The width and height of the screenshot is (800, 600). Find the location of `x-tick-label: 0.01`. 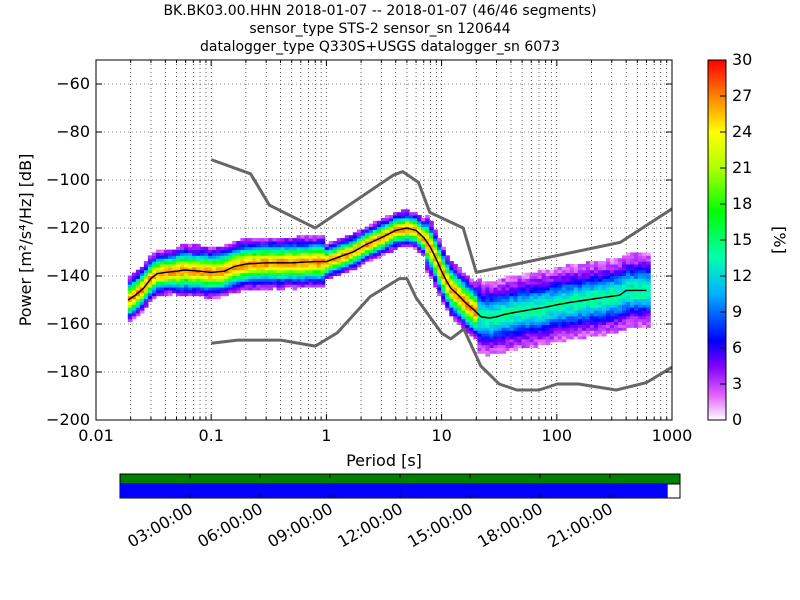

x-tick-label: 0.01 is located at coordinates (96, 435).